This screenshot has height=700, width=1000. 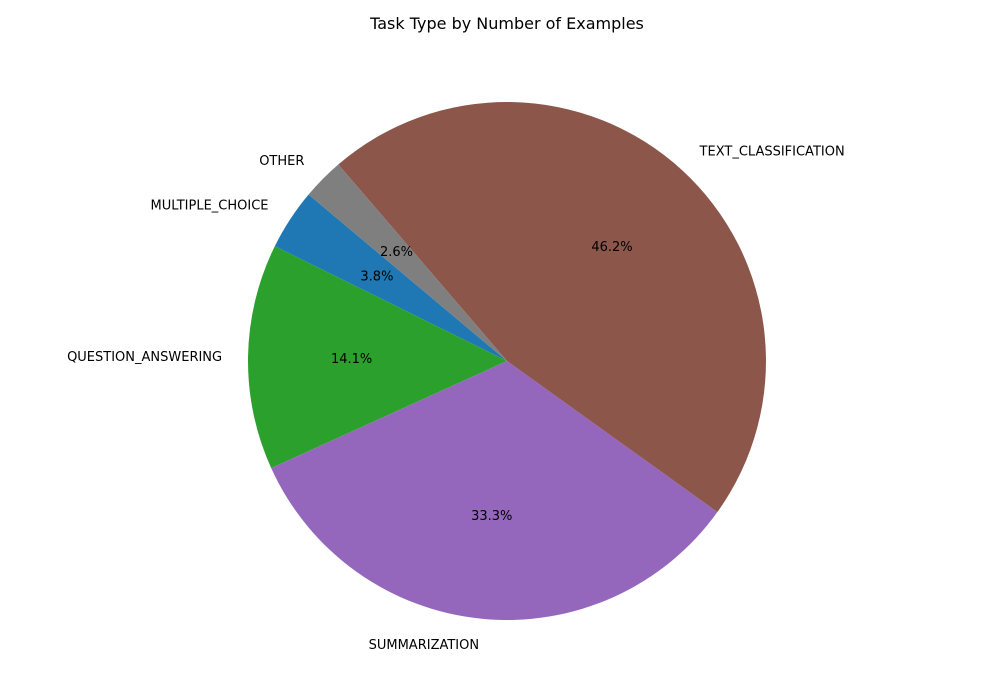 I want to click on chart-title: Task Type by Number of Examples, so click(x=506, y=23).